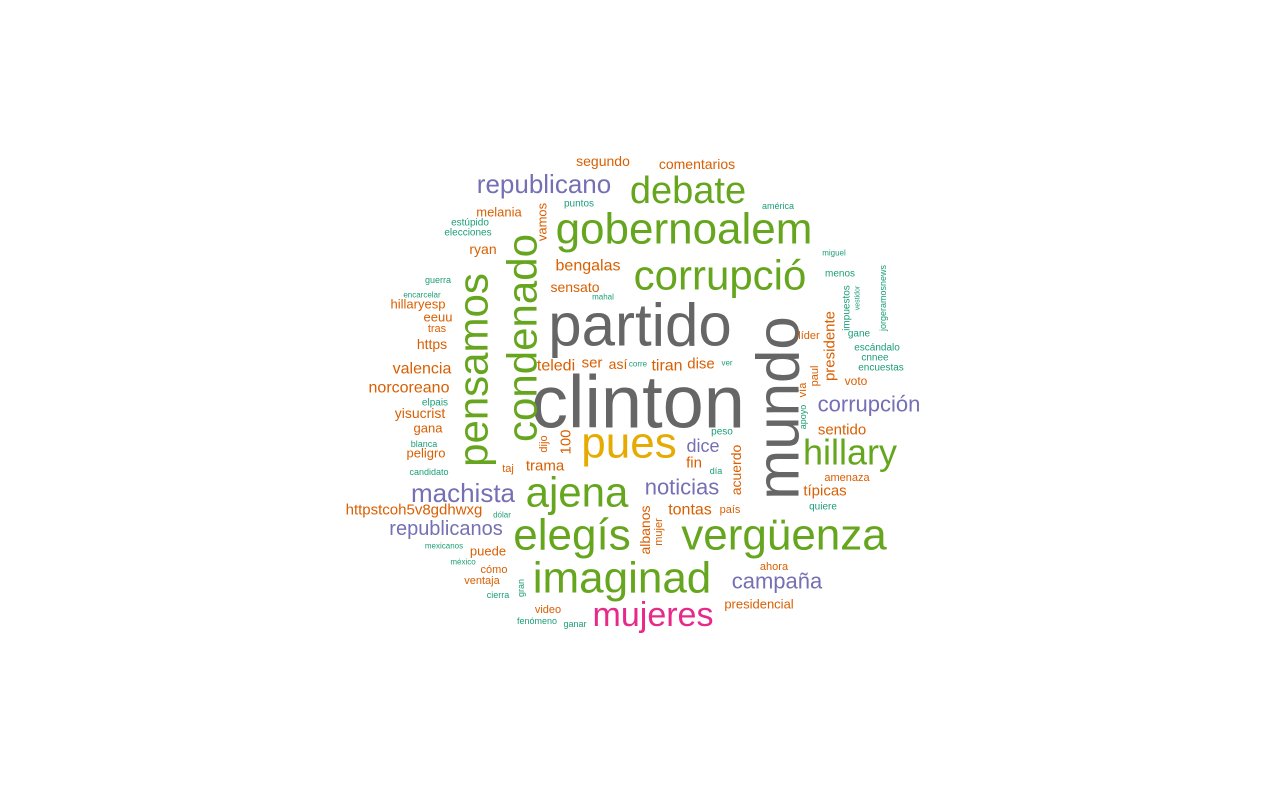  I want to click on cloud-word: ventaja, so click(482, 581).